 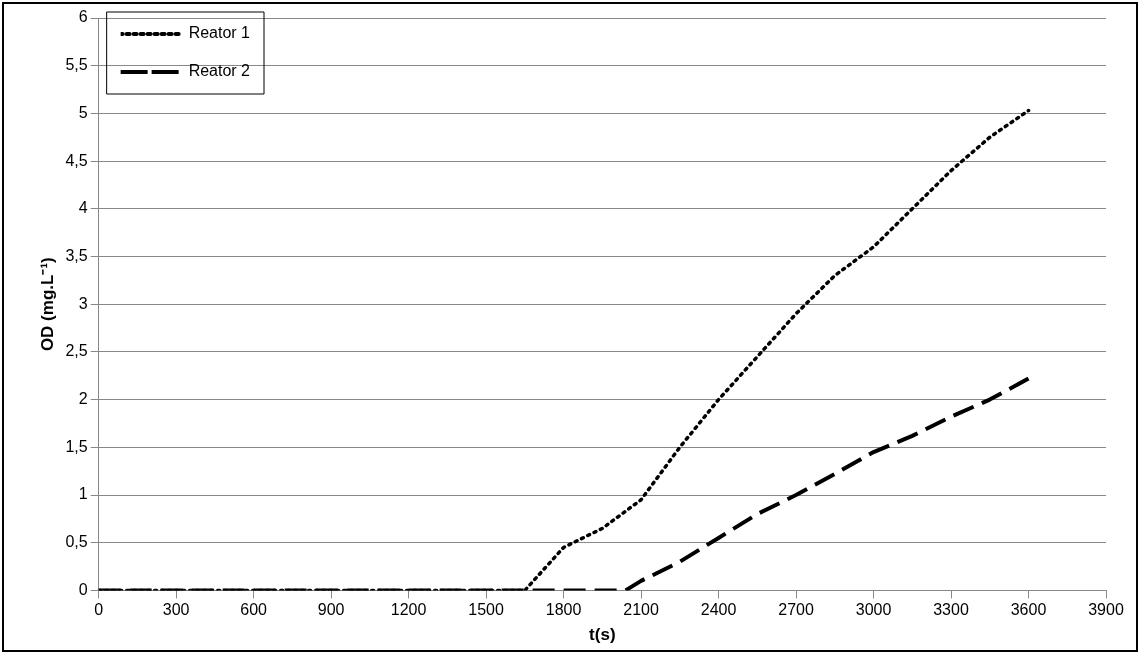 I want to click on y-tick-label: 3, so click(x=83, y=303).